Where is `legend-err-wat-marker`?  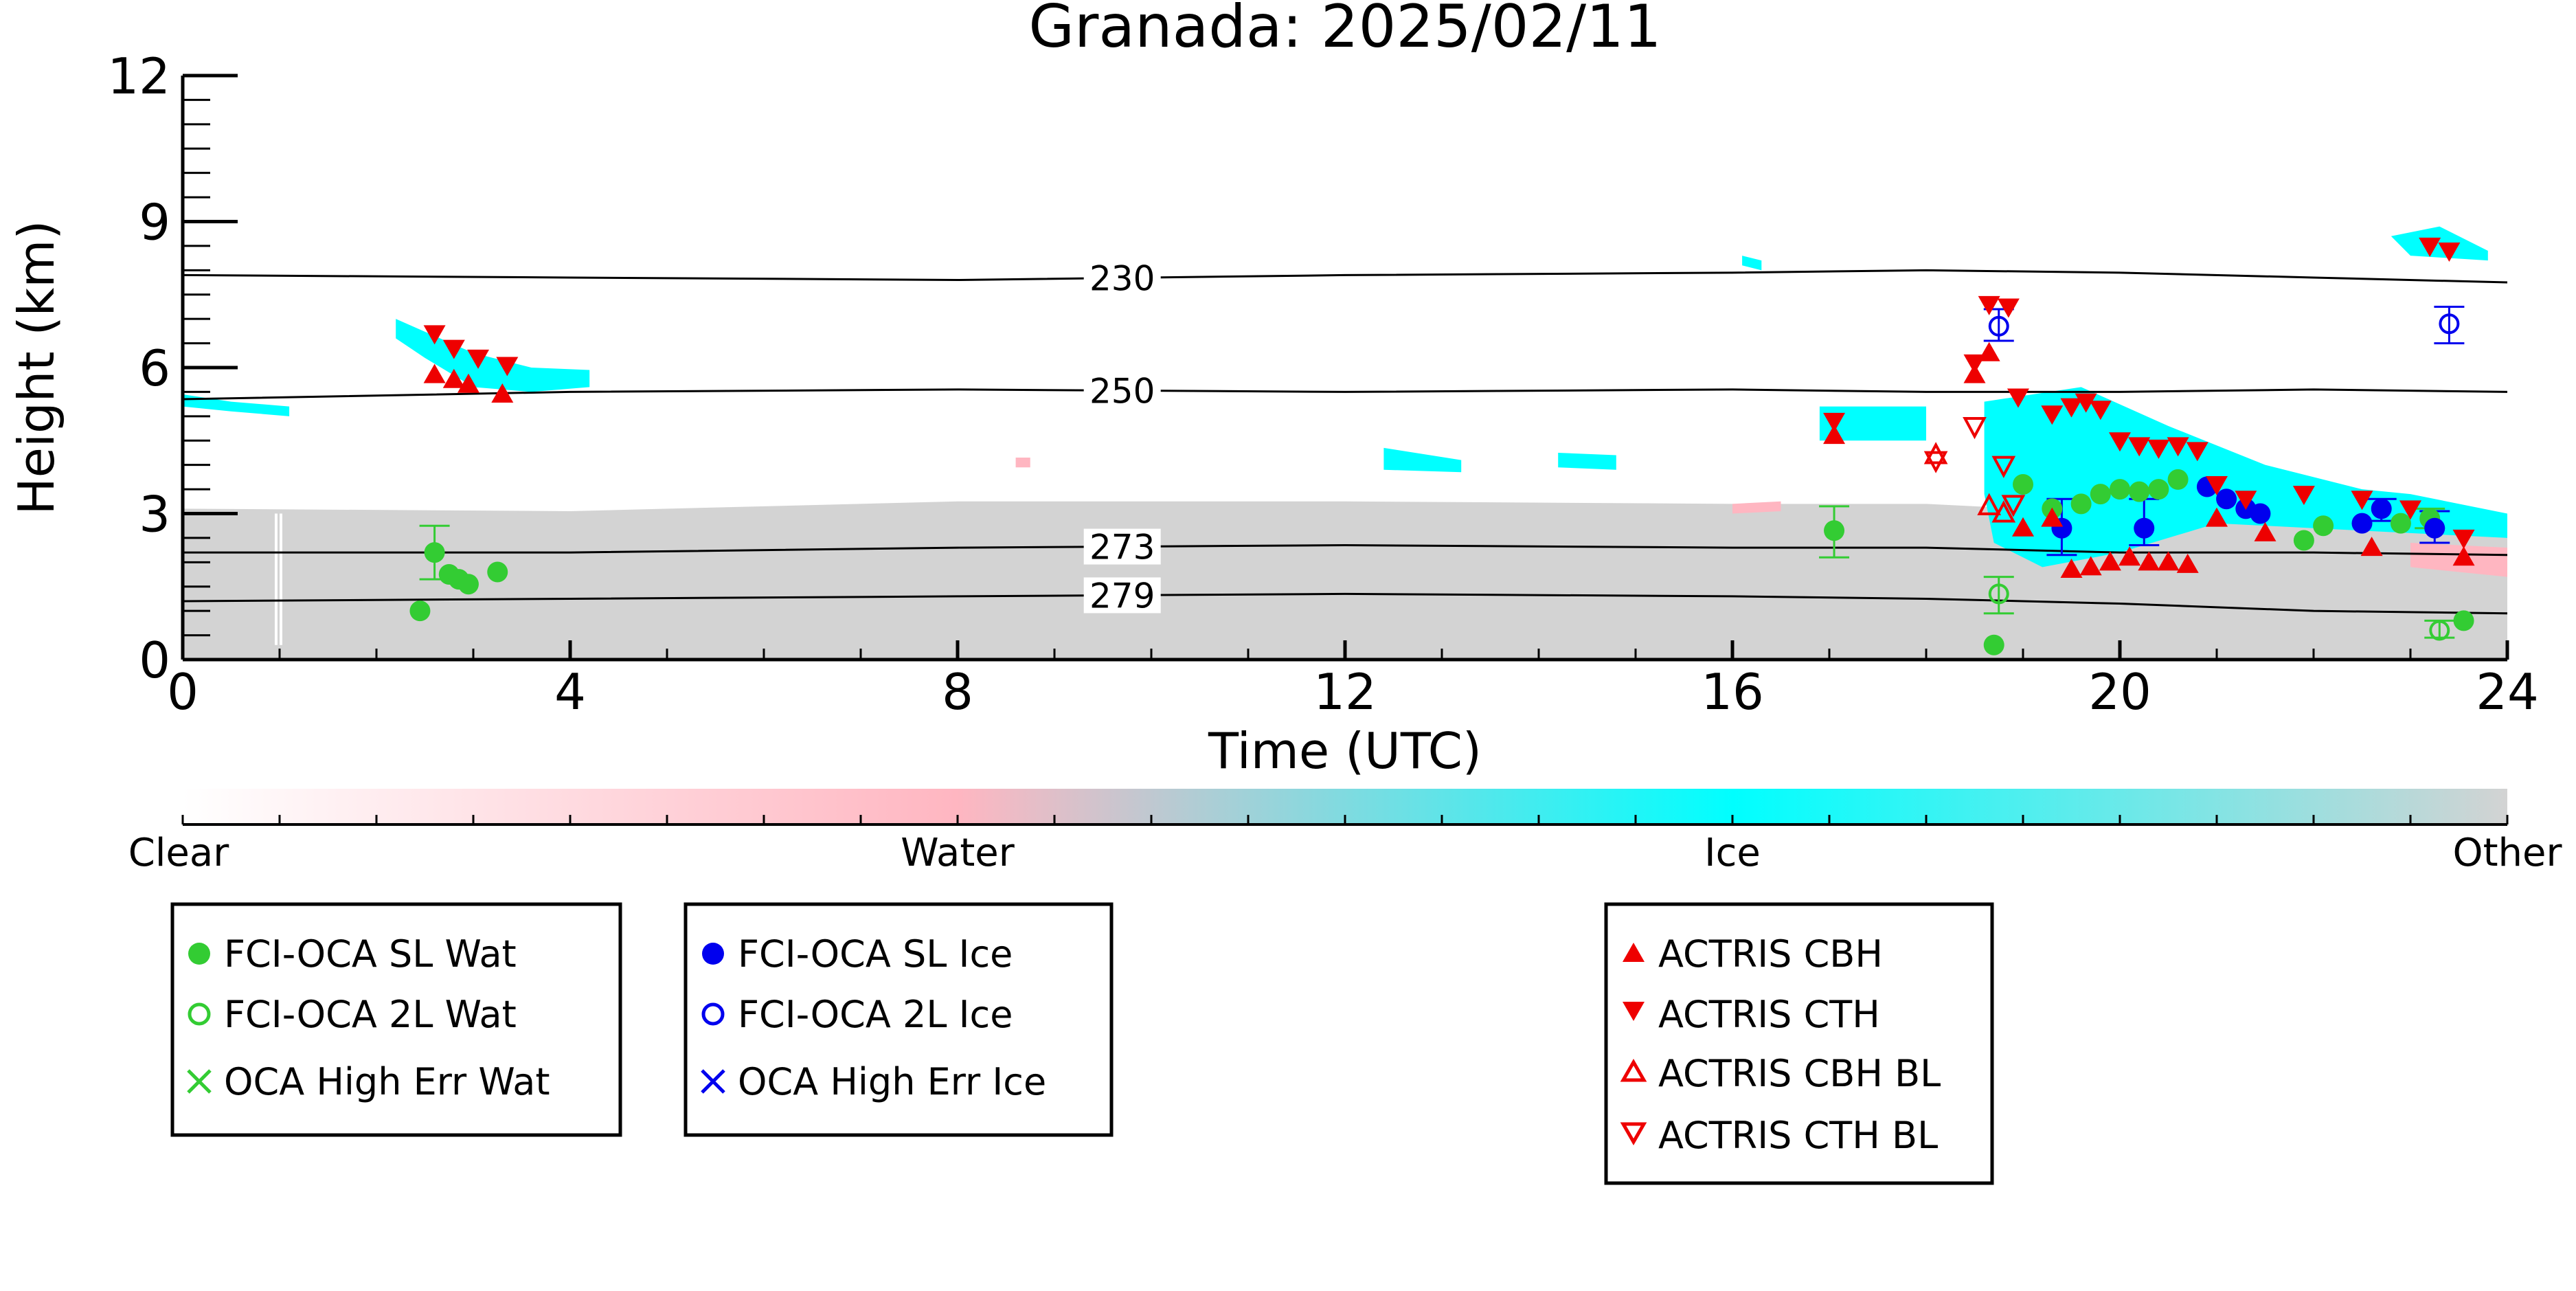
legend-err-wat-marker is located at coordinates (199, 1081).